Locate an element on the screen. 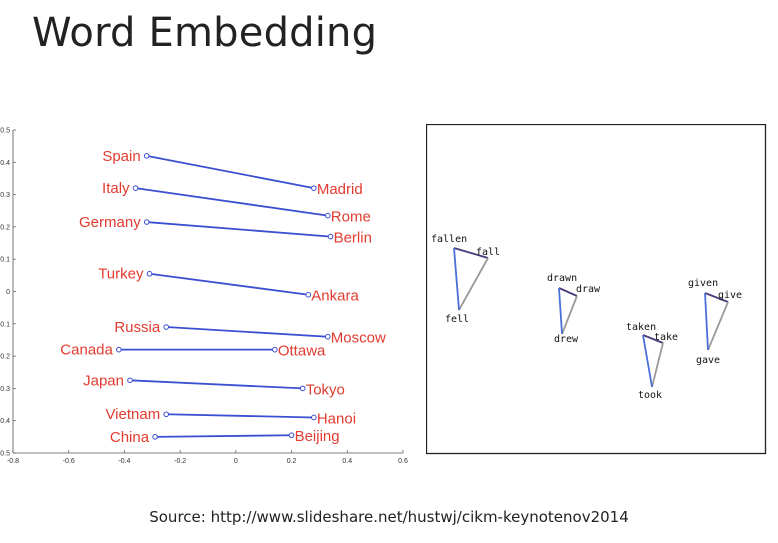 The image size is (778, 543). verb-label-pp: fallen is located at coordinates (449, 239).